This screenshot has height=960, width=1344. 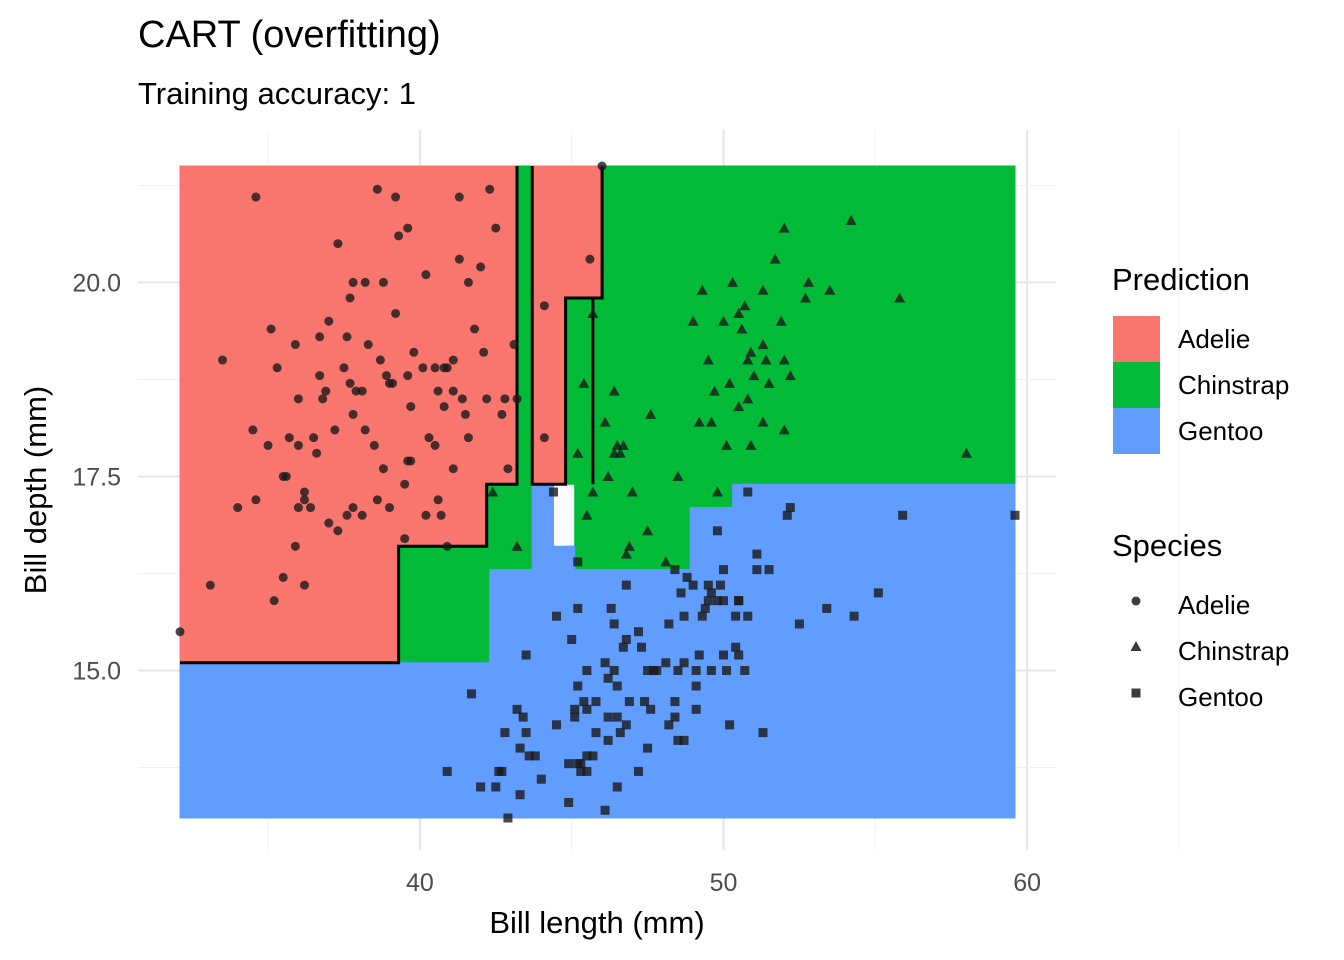 What do you see at coordinates (1181, 605) in the screenshot?
I see `species-legend-item-adelie: Adelie` at bounding box center [1181, 605].